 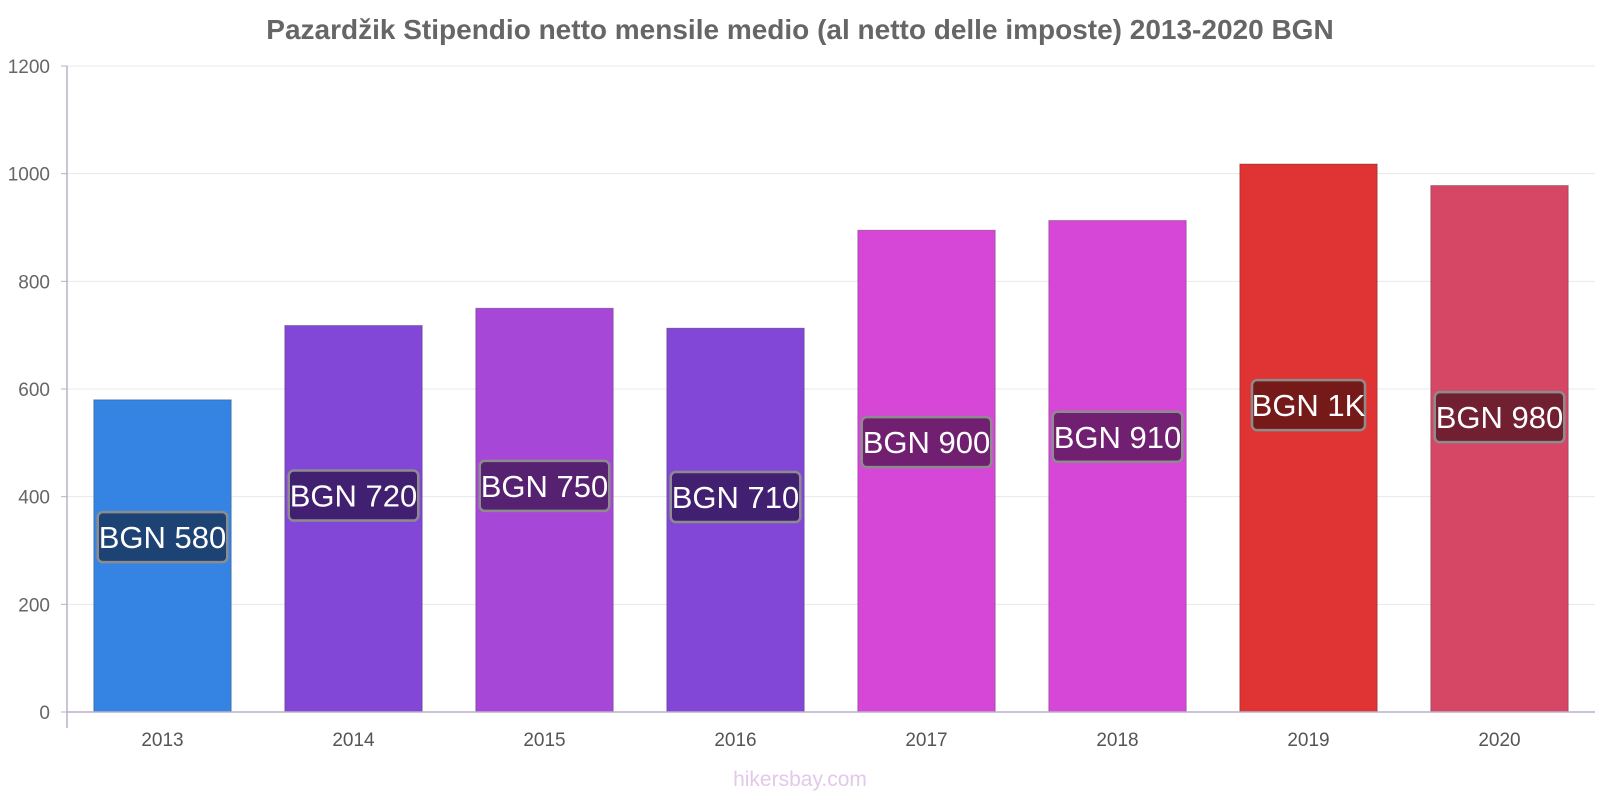 I want to click on x-tick-label: 2015, so click(x=544, y=740).